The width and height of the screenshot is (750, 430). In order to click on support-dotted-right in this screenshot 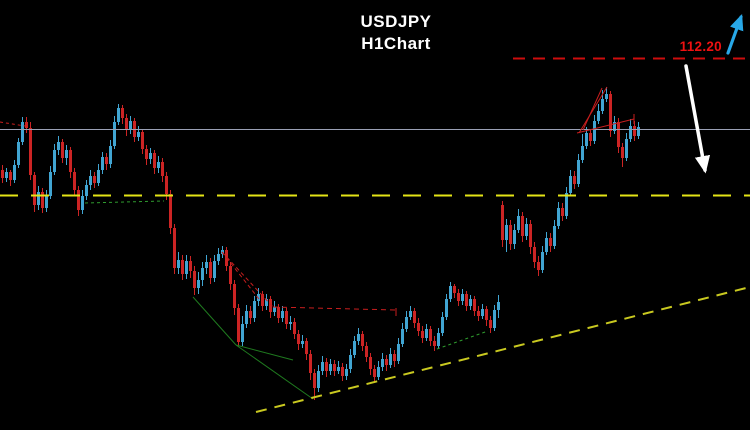, I will do `click(462, 340)`.